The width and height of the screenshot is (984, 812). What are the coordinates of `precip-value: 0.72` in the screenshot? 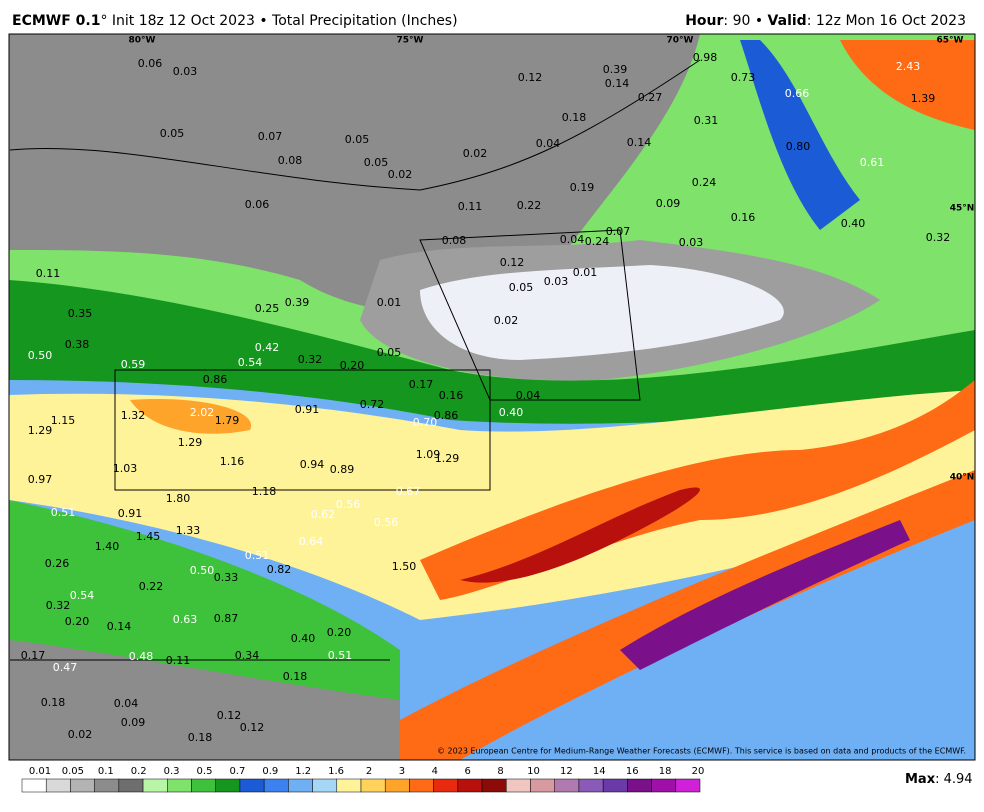 It's located at (372, 404).